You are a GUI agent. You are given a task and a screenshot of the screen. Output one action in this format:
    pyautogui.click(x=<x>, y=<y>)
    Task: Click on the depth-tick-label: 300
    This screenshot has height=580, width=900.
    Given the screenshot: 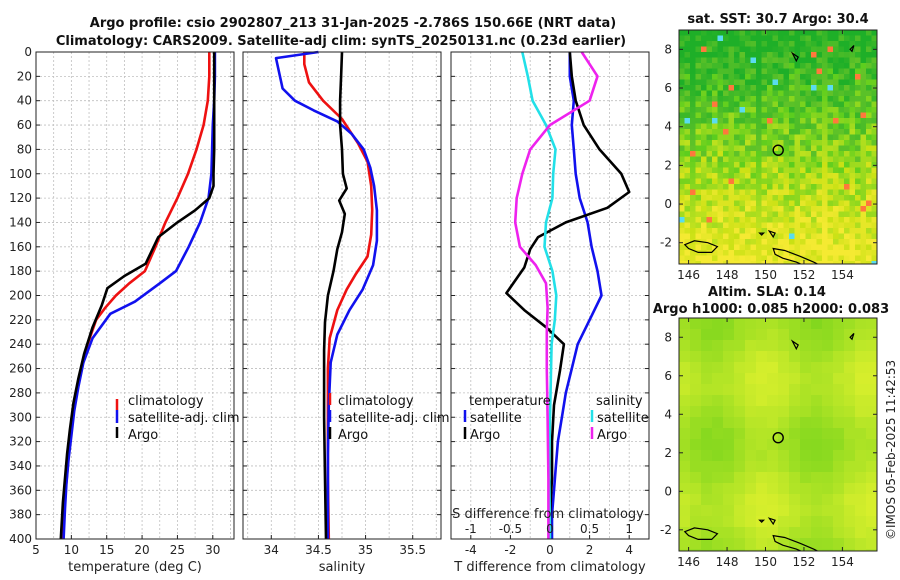 What is the action you would take?
    pyautogui.click(x=20, y=417)
    